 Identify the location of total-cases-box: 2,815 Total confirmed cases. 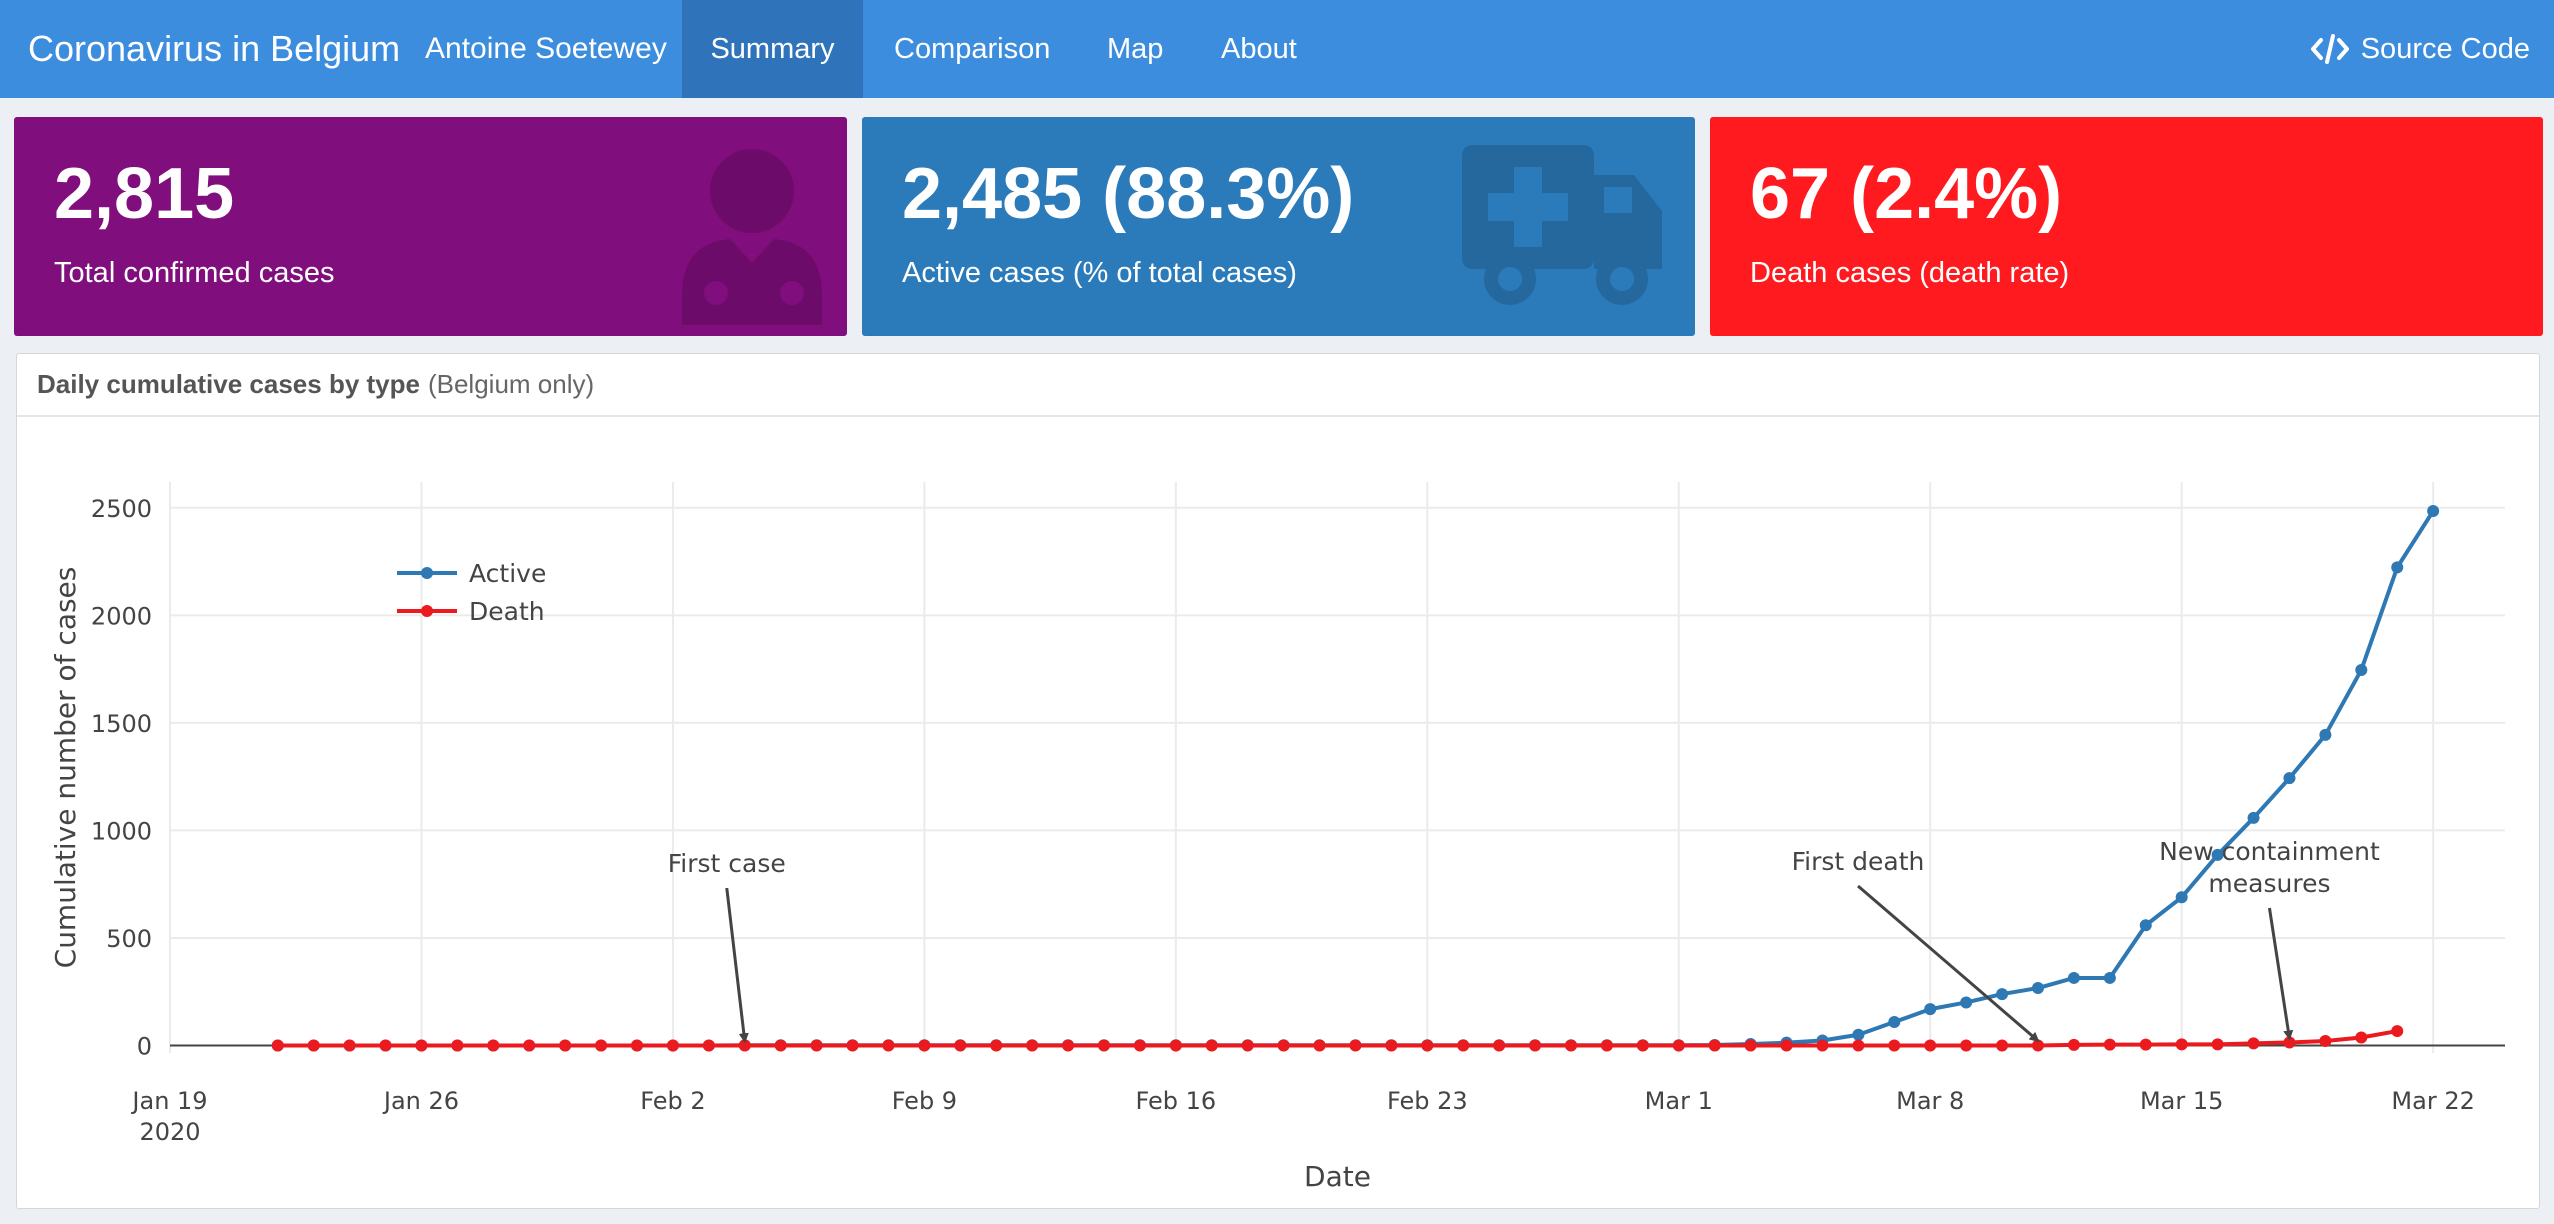
(430, 226).